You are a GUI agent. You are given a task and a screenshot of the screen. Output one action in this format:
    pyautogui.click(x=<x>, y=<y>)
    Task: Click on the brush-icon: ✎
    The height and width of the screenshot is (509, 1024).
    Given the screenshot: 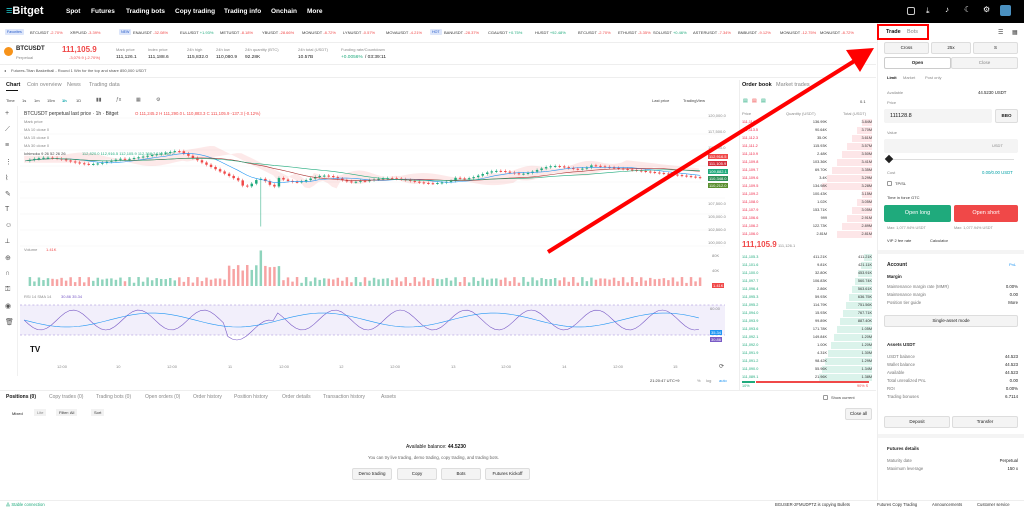 What is the action you would take?
    pyautogui.click(x=8, y=194)
    